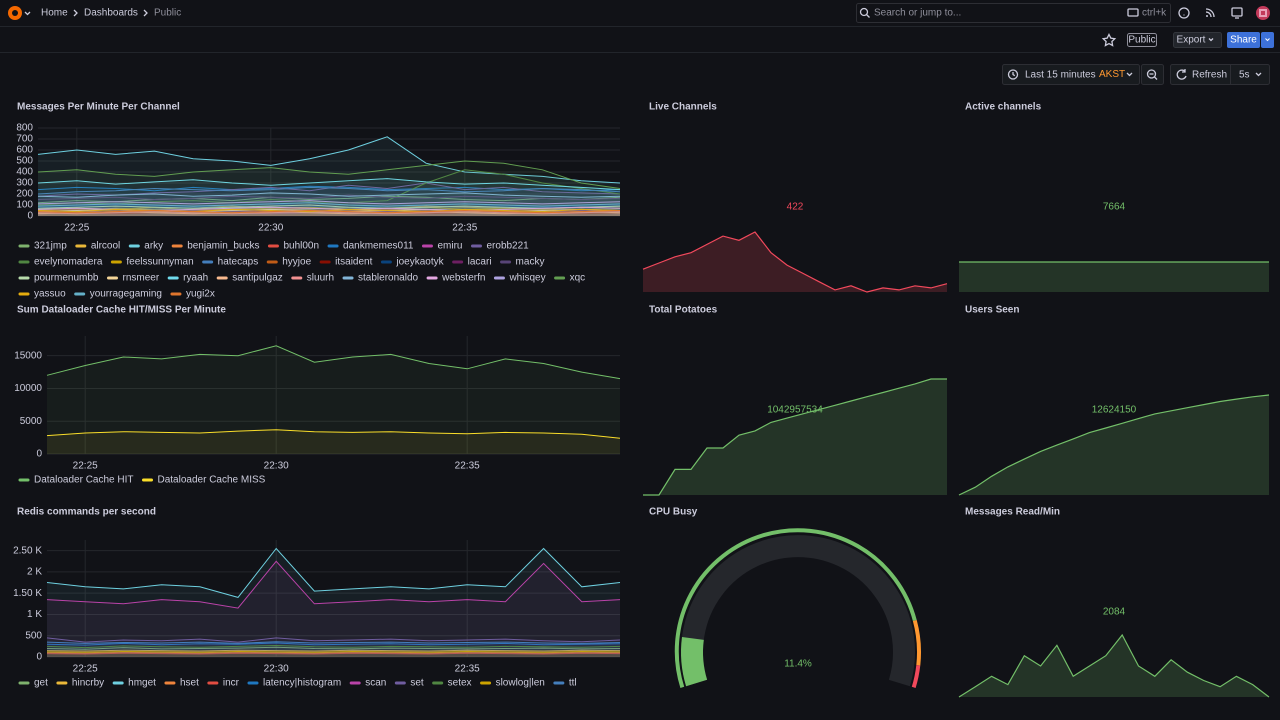 This screenshot has width=1280, height=720. Describe the element at coordinates (1060, 75) in the screenshot. I see `time-range: Last 15 minutes` at that location.